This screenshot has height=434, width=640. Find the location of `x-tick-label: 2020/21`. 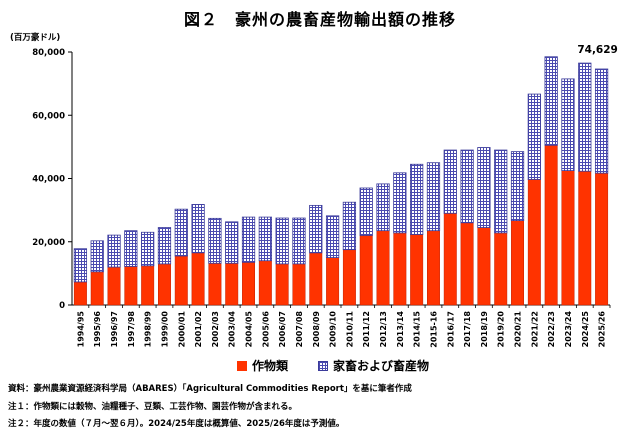

x-tick-label: 2020/21 is located at coordinates (518, 329).